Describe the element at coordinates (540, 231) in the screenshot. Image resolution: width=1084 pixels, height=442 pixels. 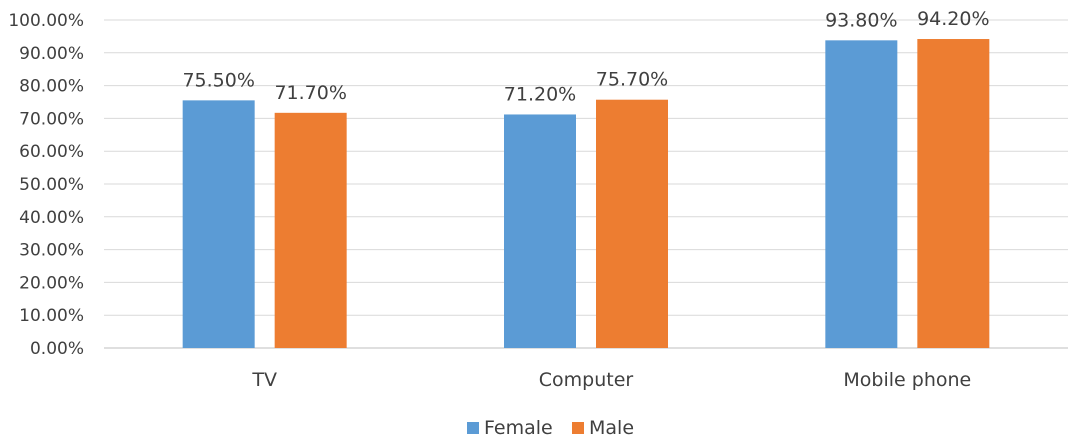
I see `bar-female-computer` at that location.